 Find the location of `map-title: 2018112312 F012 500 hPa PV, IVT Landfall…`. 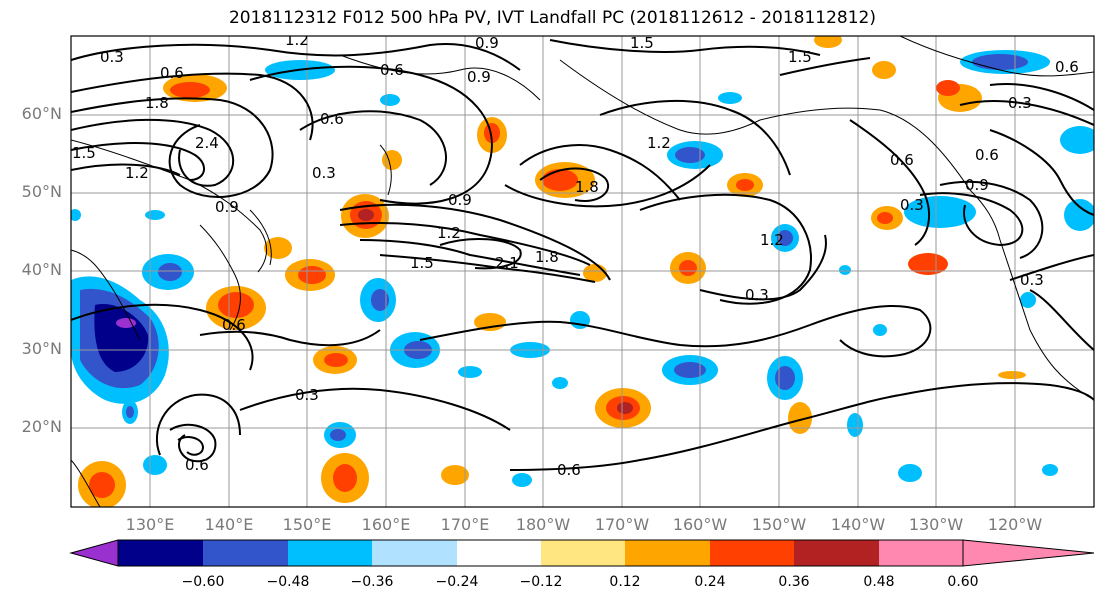

map-title: 2018112312 F012 500 hPa PV, IVT Landfall… is located at coordinates (552, 18).